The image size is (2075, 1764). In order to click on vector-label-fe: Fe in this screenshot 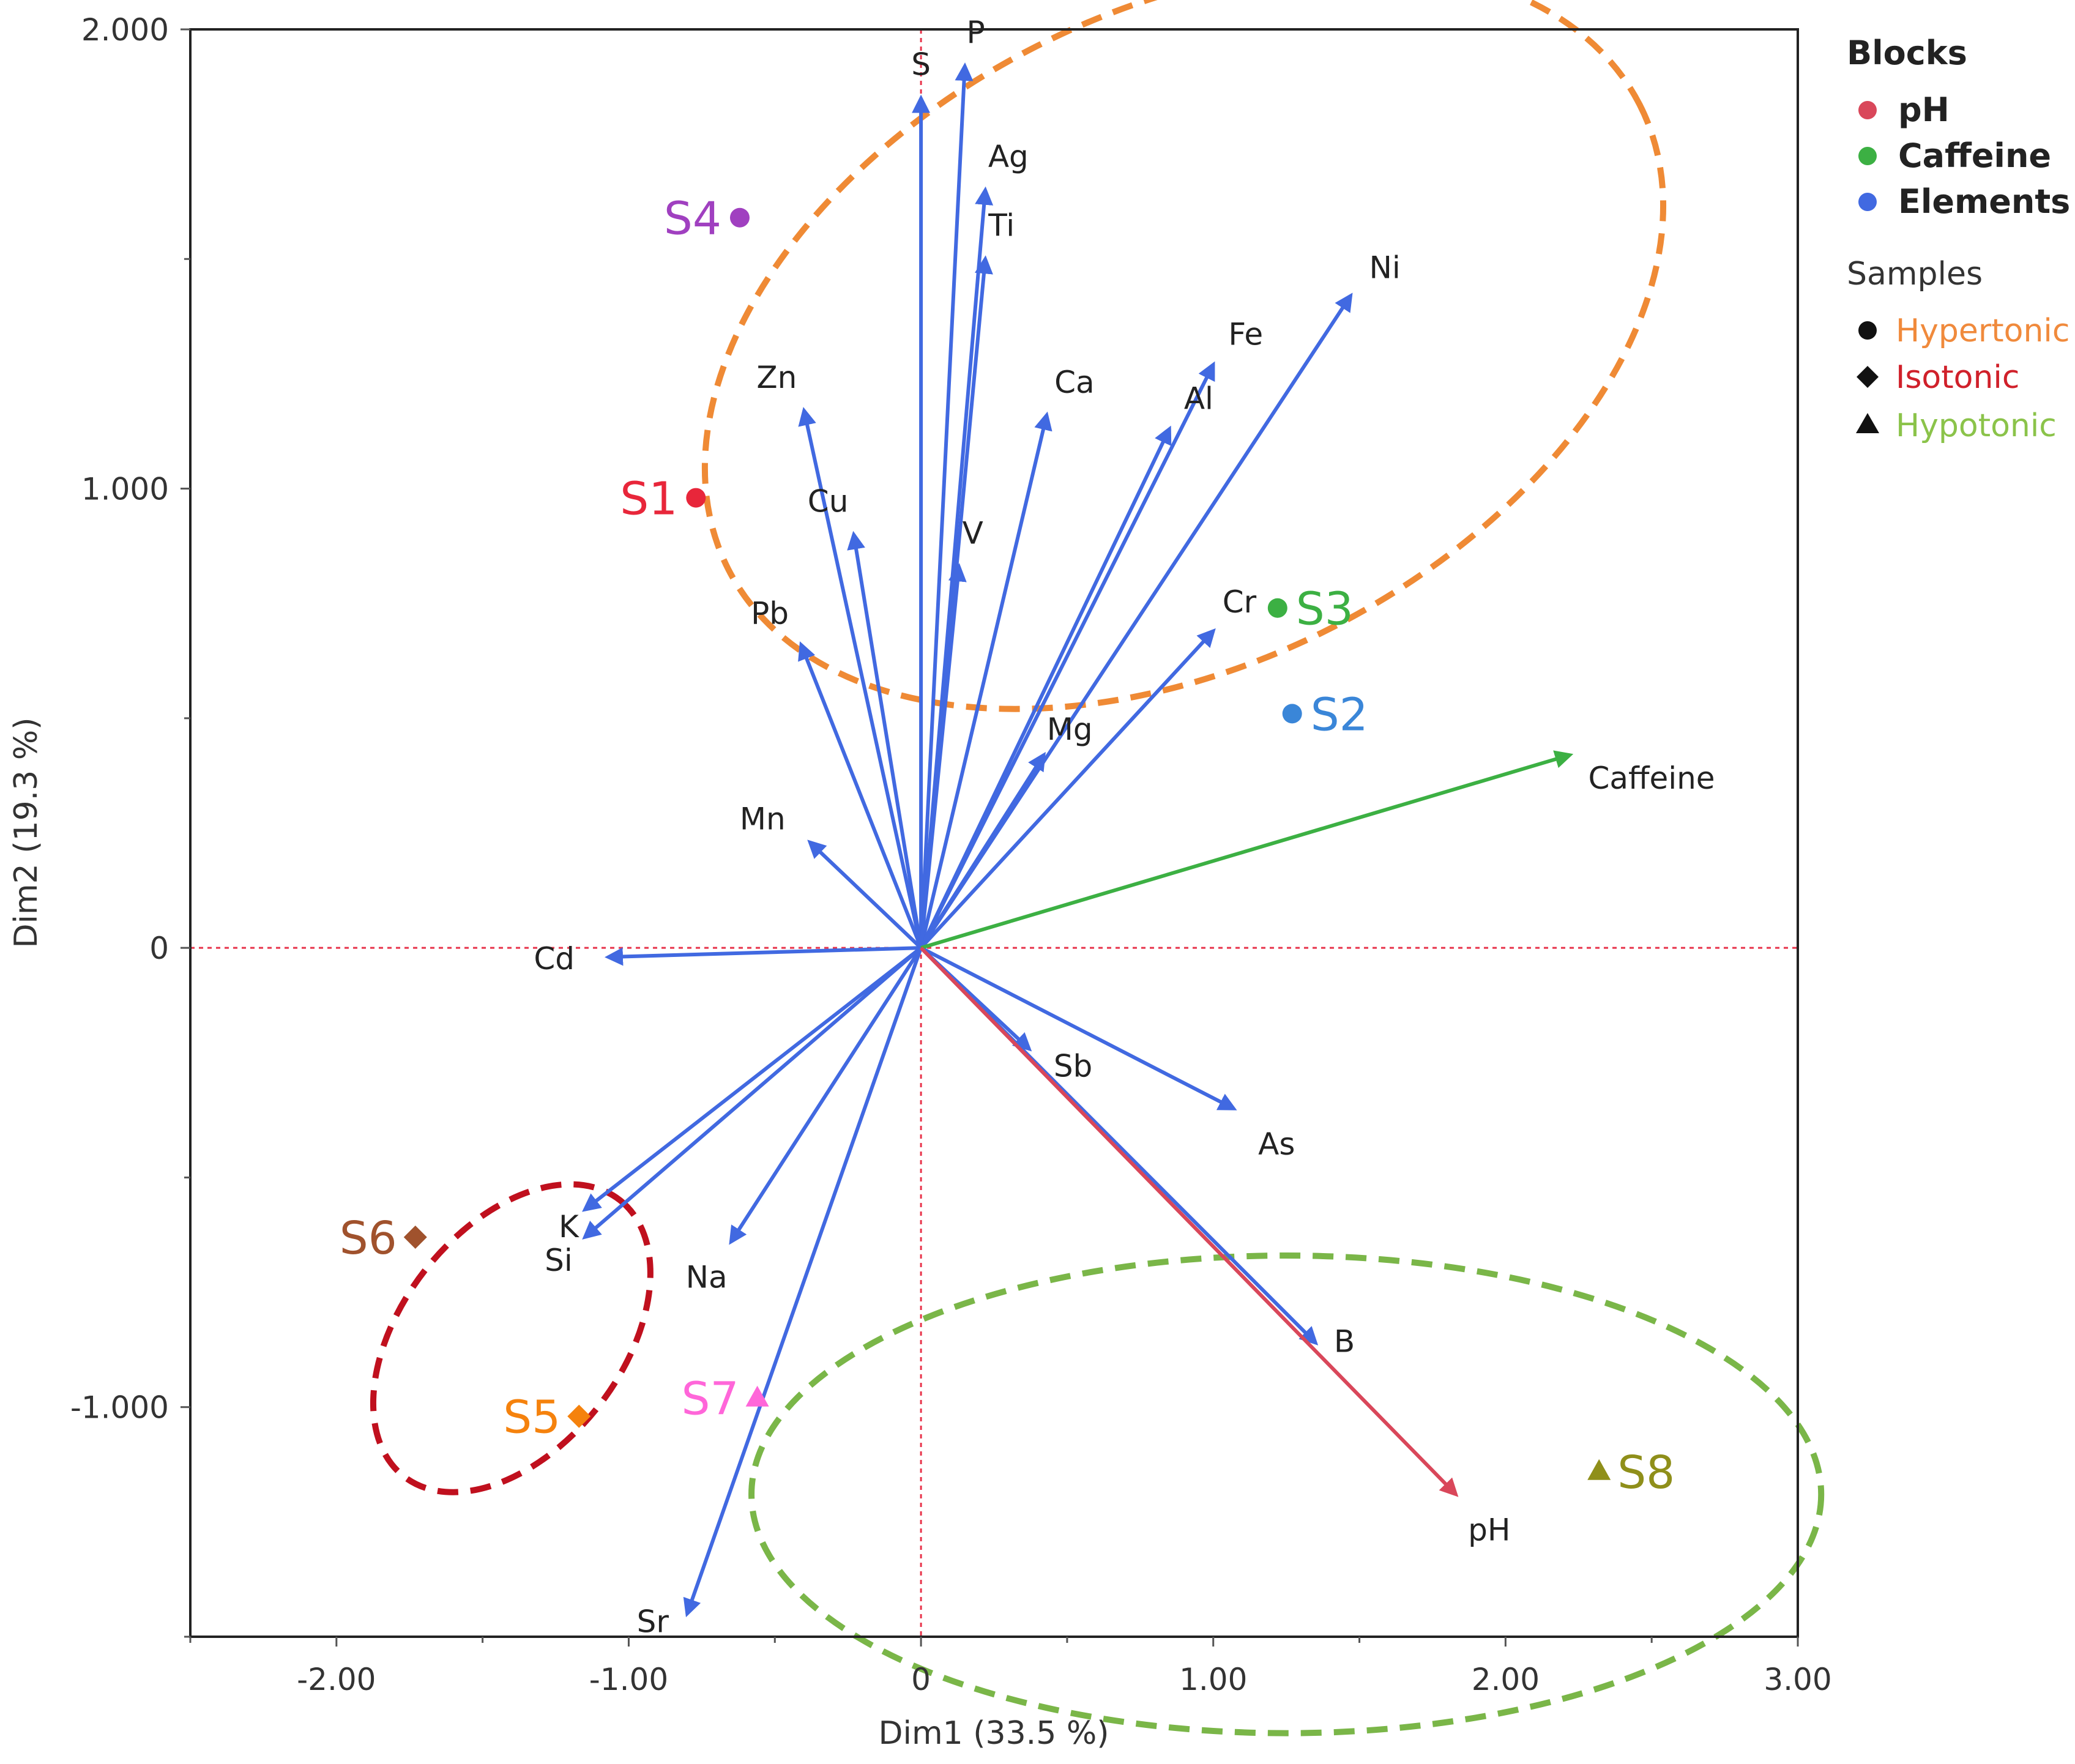, I will do `click(1245, 334)`.